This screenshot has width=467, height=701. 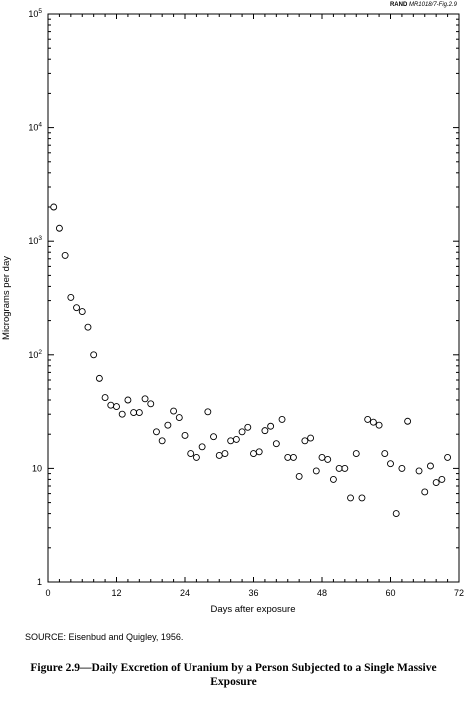 I want to click on x-tick-label: 24, so click(x=185, y=593).